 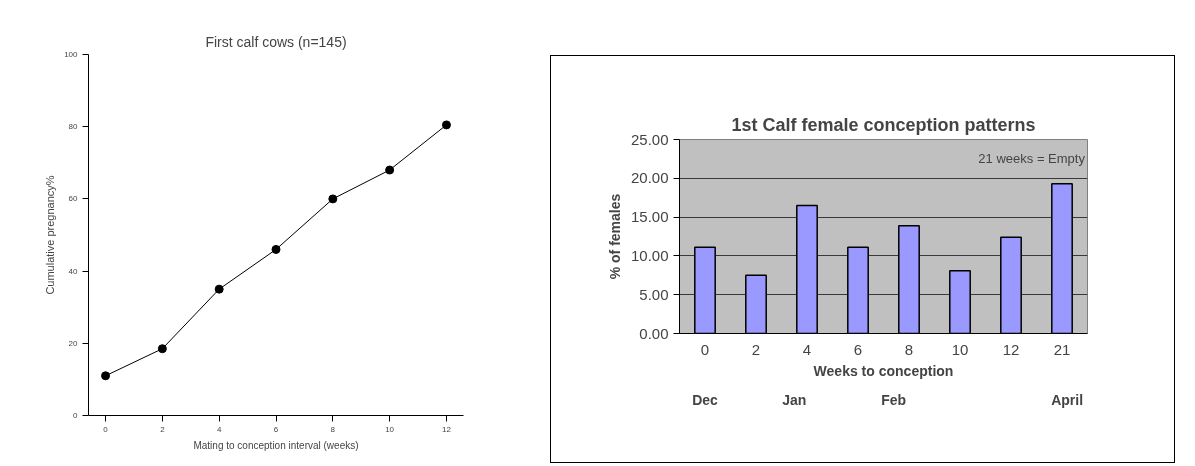 I want to click on annotation: 21 weeks = Empty, so click(x=1032, y=158).